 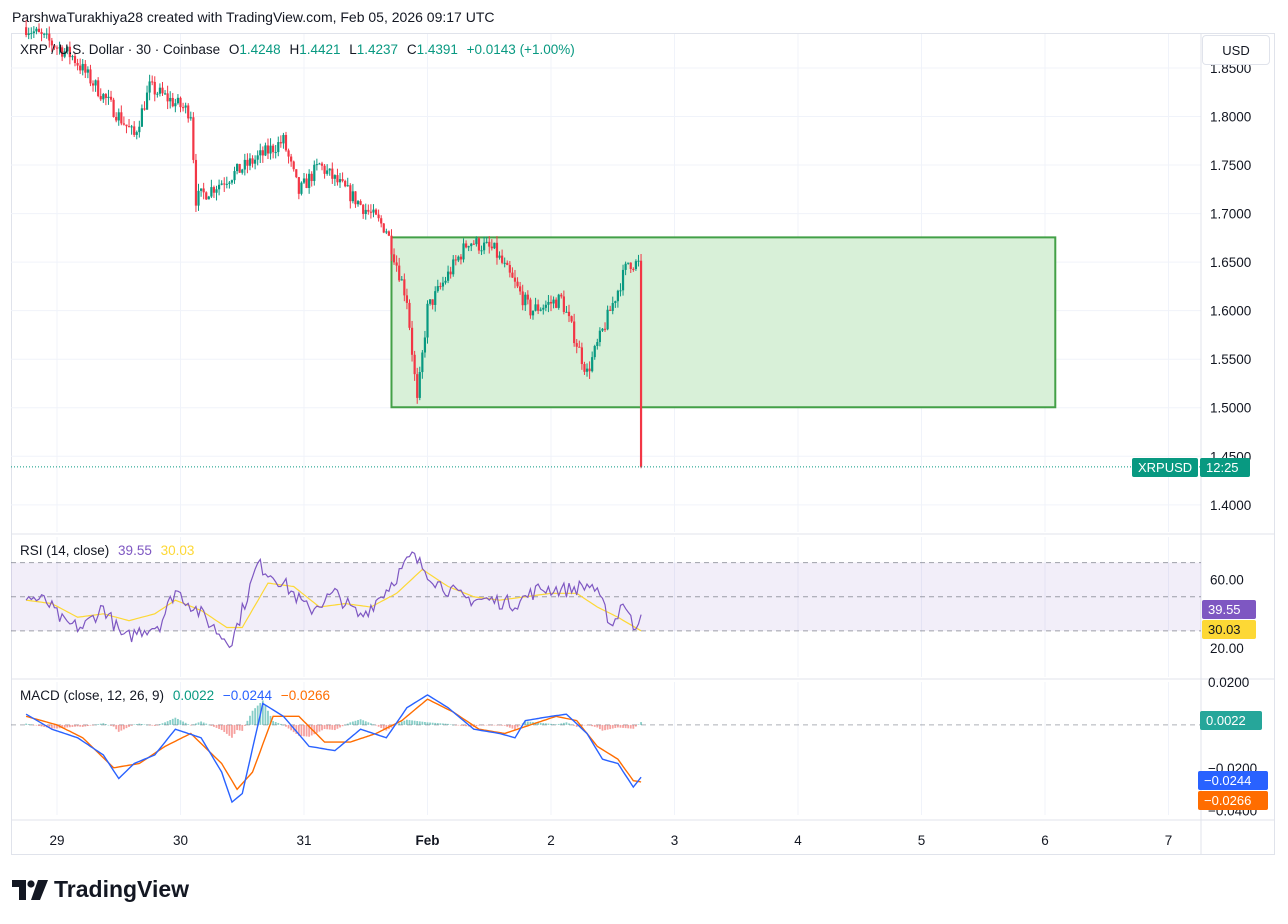 I want to click on tradingview-logo: TradingView, so click(x=100, y=889).